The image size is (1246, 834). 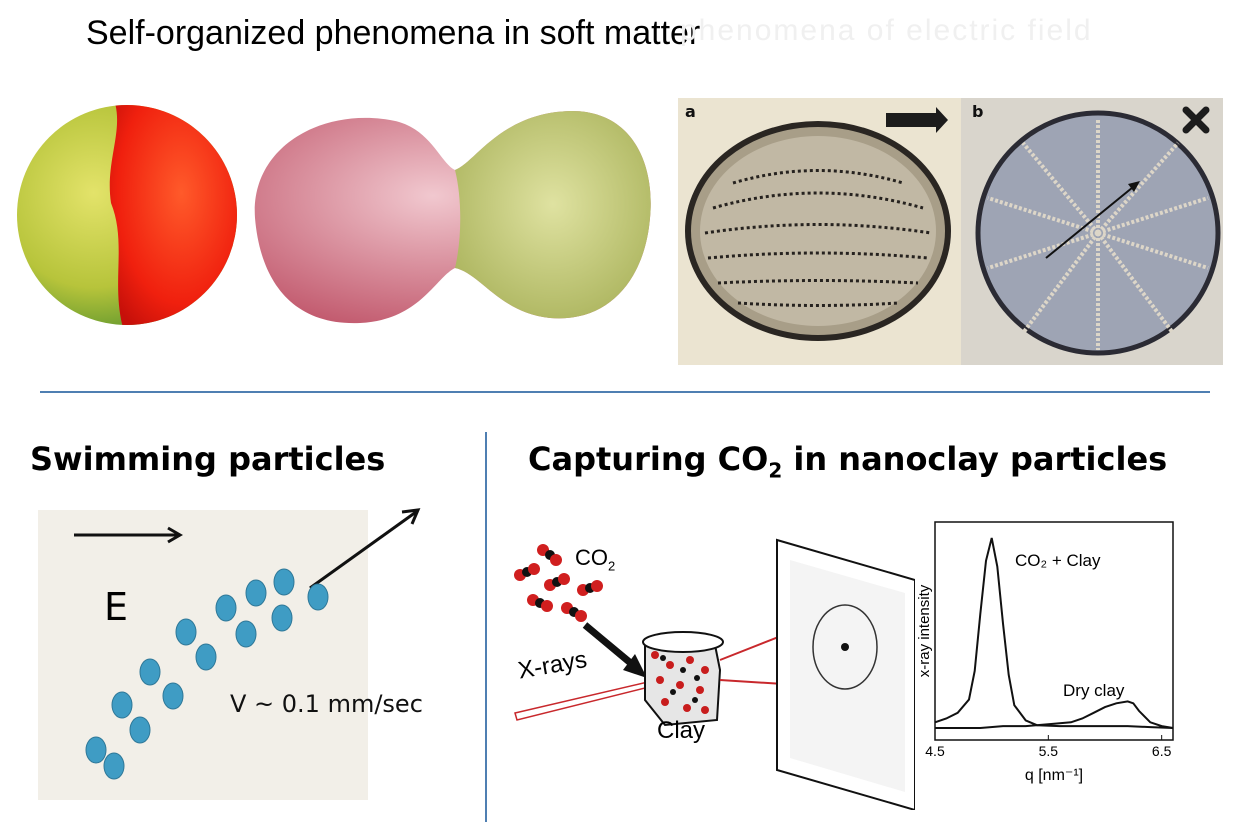 What do you see at coordinates (1058, 560) in the screenshot?
I see `annotation-co2-clay: CO₂ + Clay` at bounding box center [1058, 560].